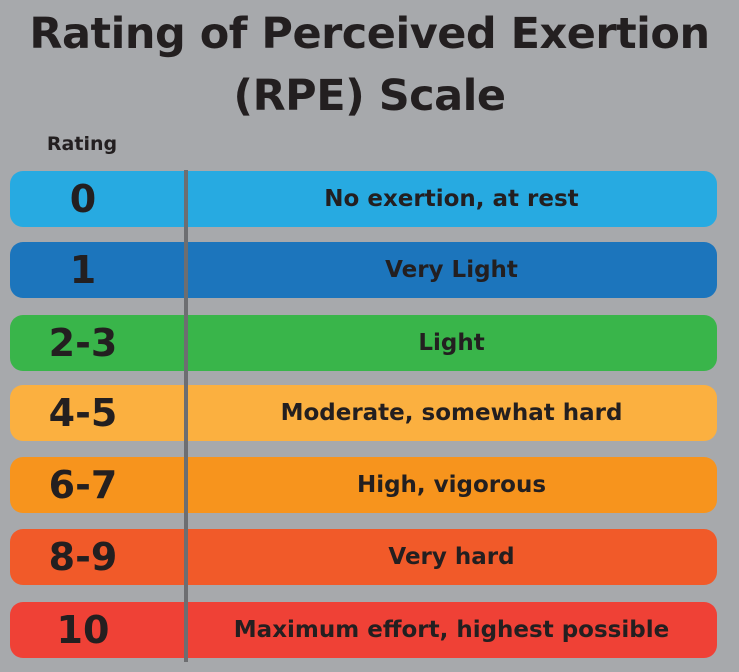 The width and height of the screenshot is (739, 672). I want to click on rpe-rating: 2-3, so click(83, 343).